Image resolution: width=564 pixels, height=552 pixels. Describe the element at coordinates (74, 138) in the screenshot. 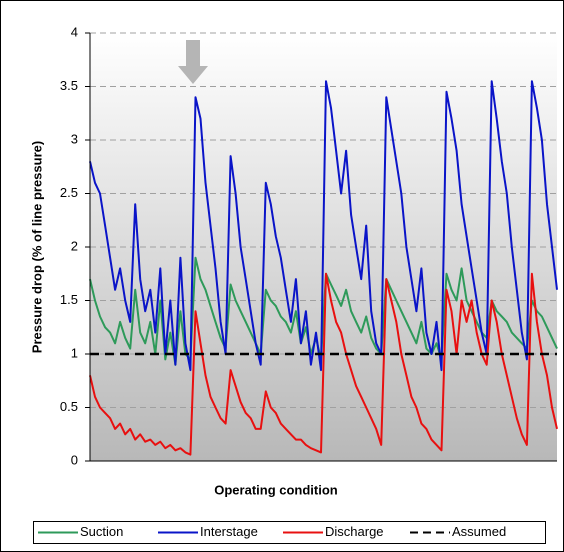

I see `y-tick-label: 3` at that location.